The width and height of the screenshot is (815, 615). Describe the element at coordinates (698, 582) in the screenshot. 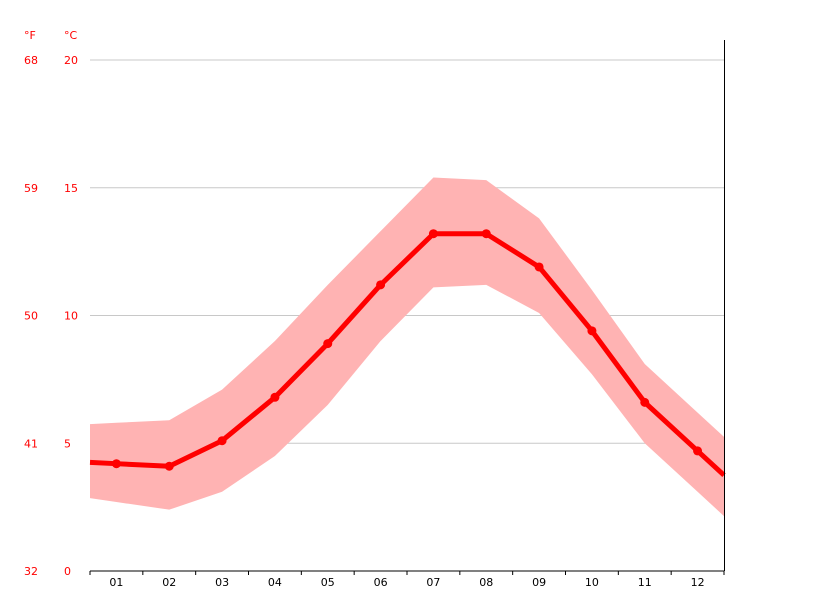

I see `x-tick-label-12: 12` at that location.